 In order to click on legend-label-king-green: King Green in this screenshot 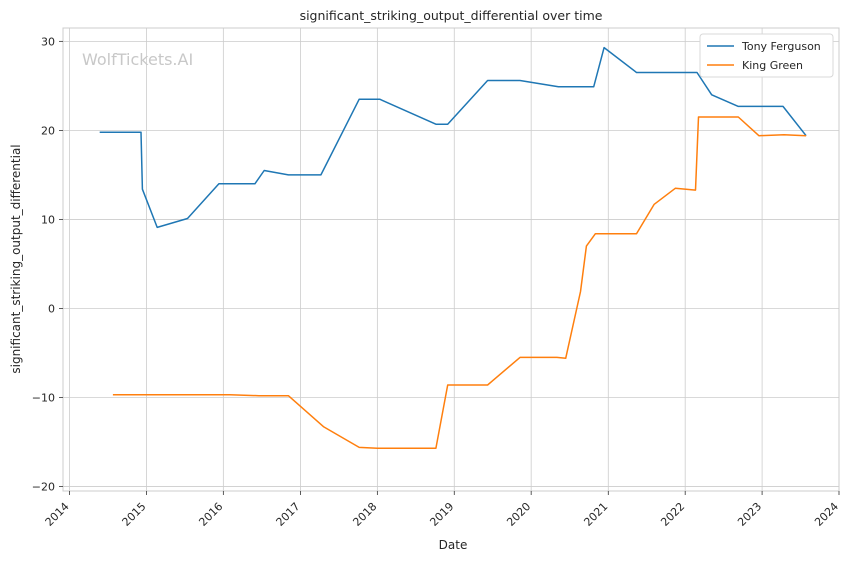, I will do `click(772, 65)`.